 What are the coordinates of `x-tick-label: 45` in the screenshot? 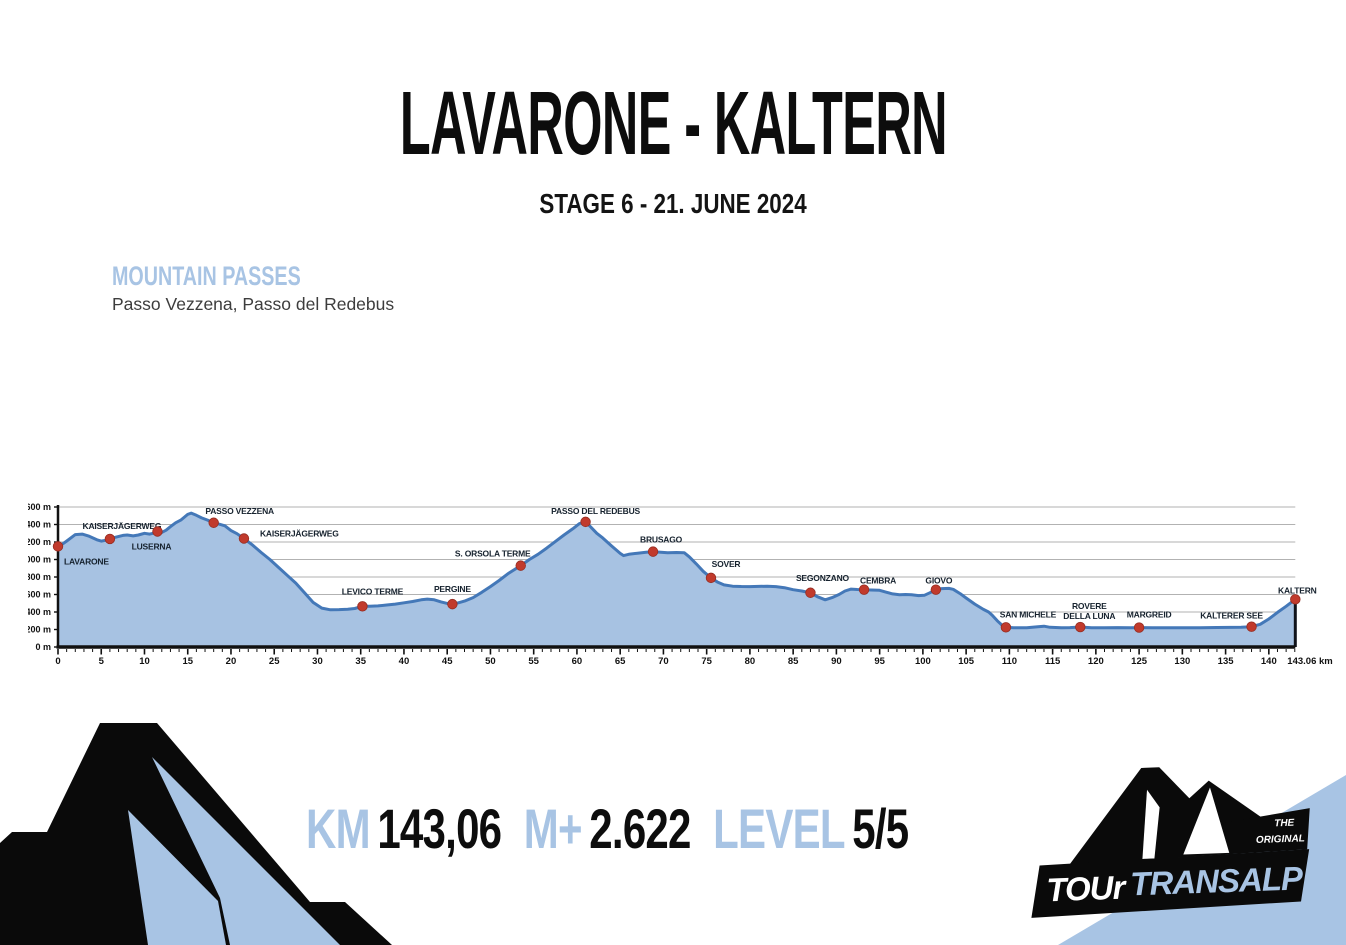 It's located at (447, 661).